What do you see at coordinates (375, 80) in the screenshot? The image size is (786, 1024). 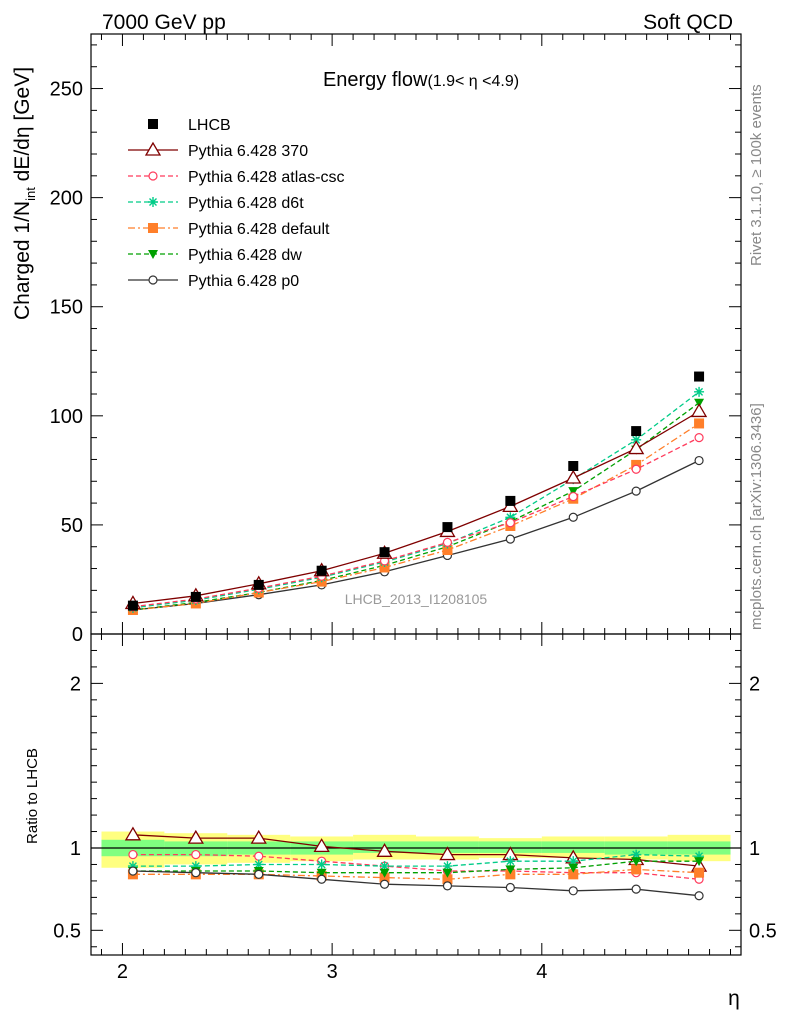 I see `main-title-text: Energy flow` at bounding box center [375, 80].